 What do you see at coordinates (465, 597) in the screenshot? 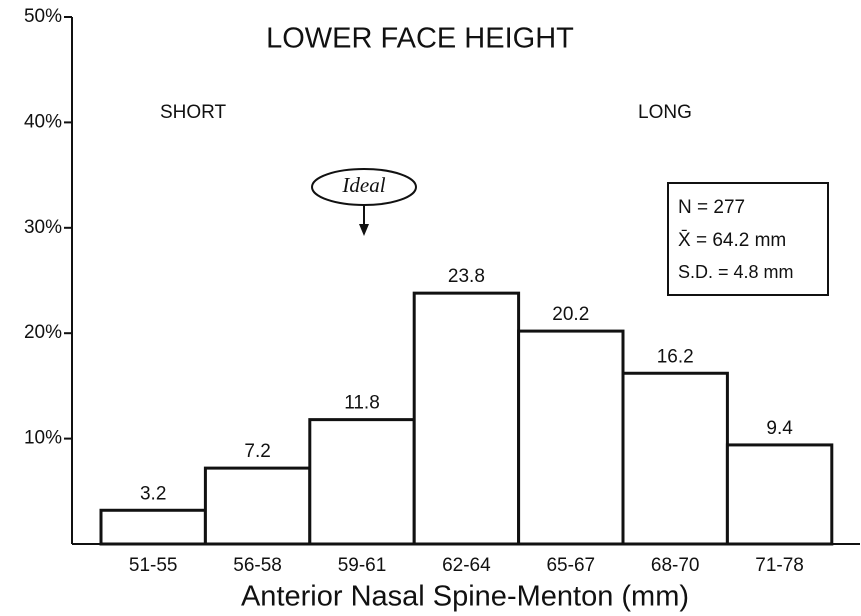
I see `x-axis-label: Anterior Nasal Spine-Menton (mm)` at bounding box center [465, 597].